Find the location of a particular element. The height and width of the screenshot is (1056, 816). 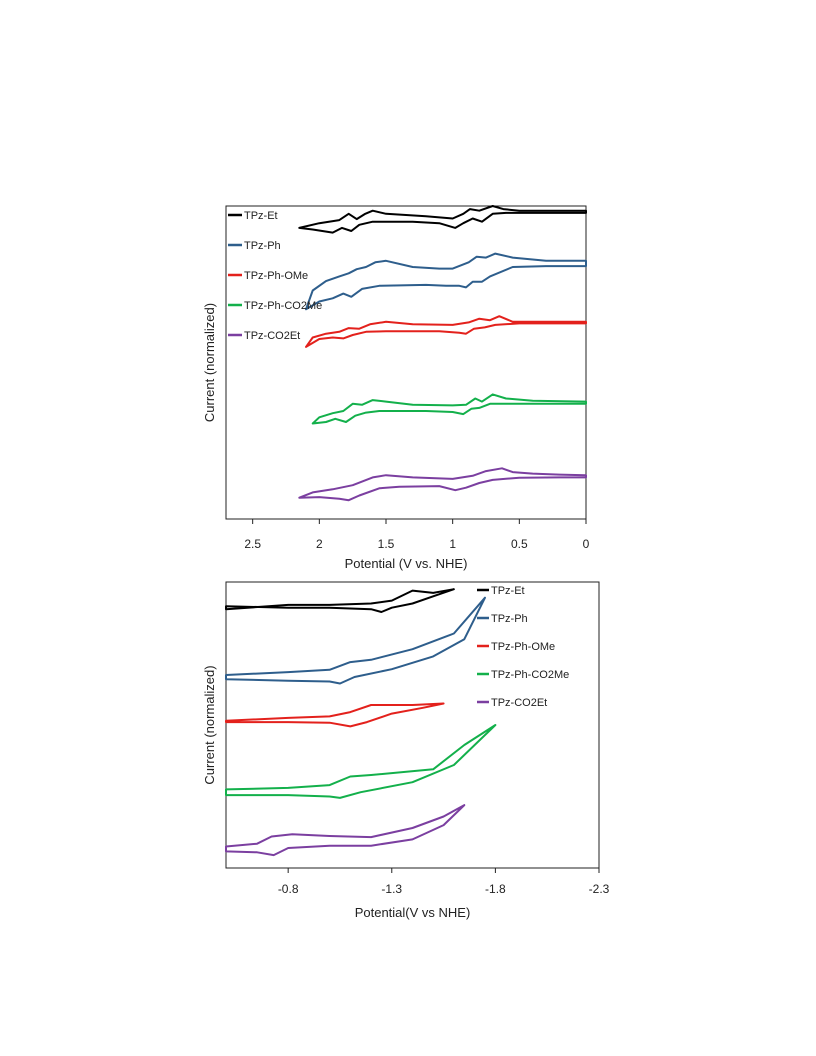

x-tick-label: 2 is located at coordinates (319, 544).